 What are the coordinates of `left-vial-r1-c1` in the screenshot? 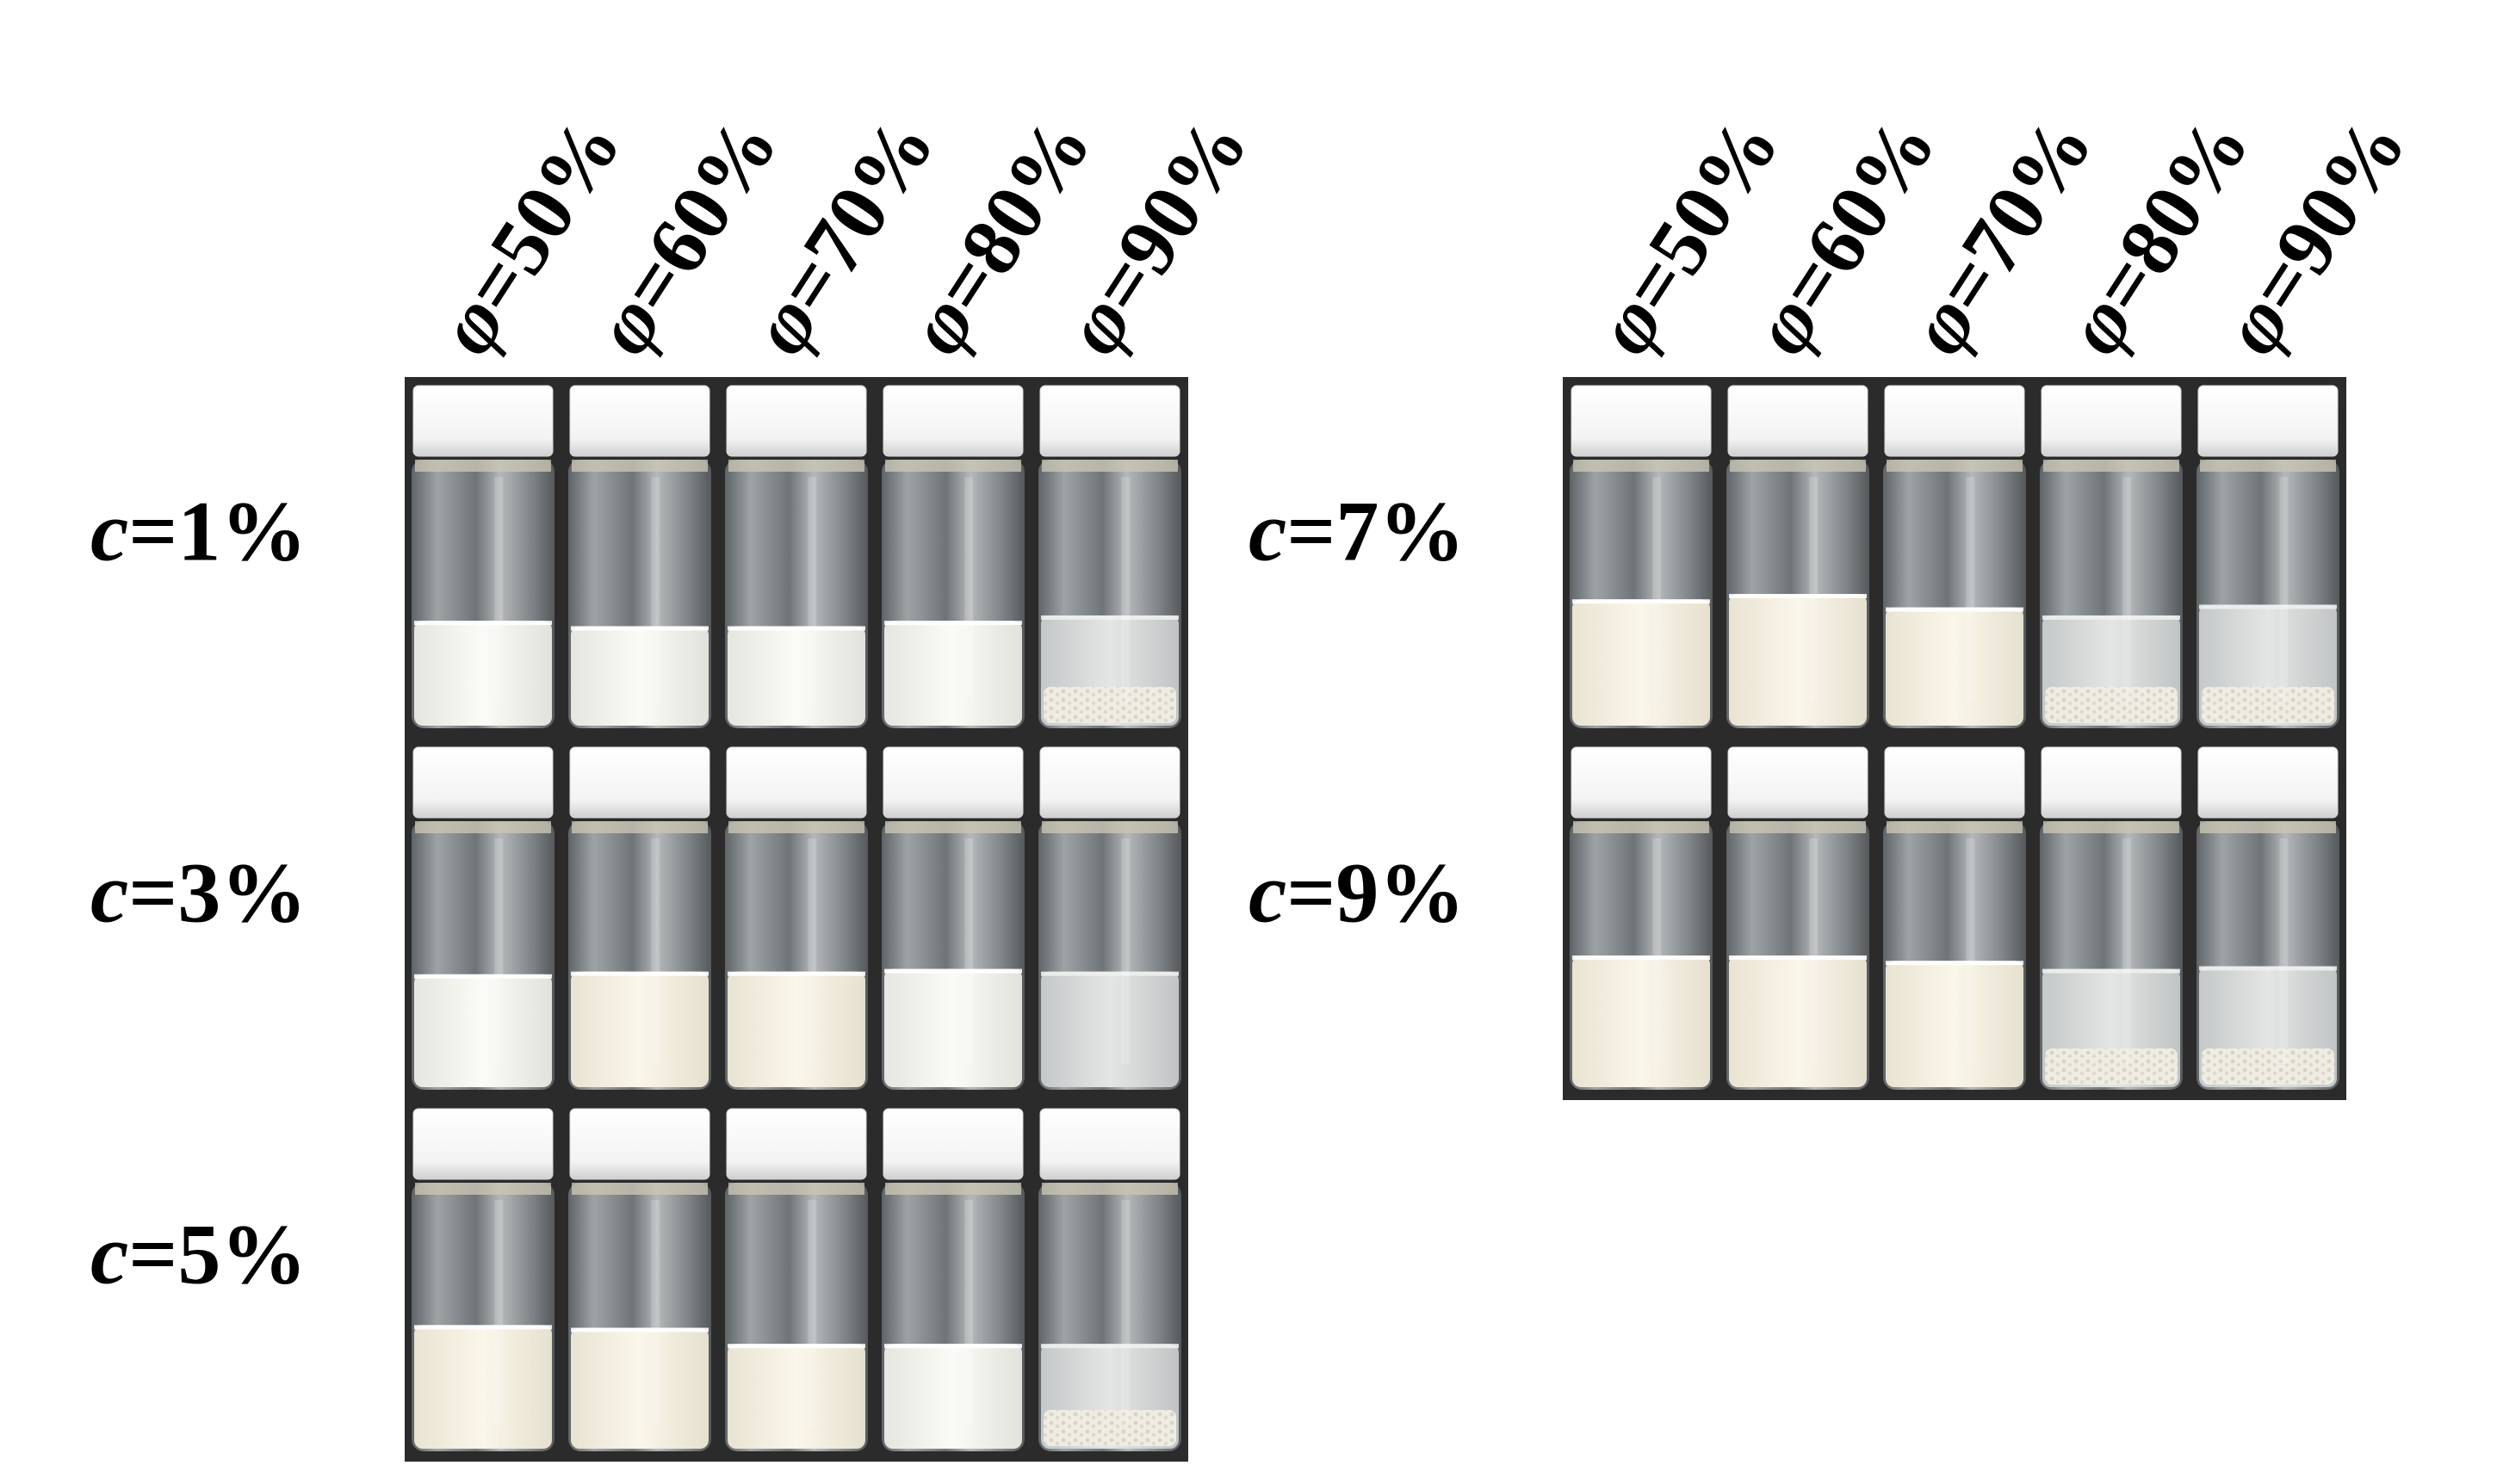 It's located at (484, 556).